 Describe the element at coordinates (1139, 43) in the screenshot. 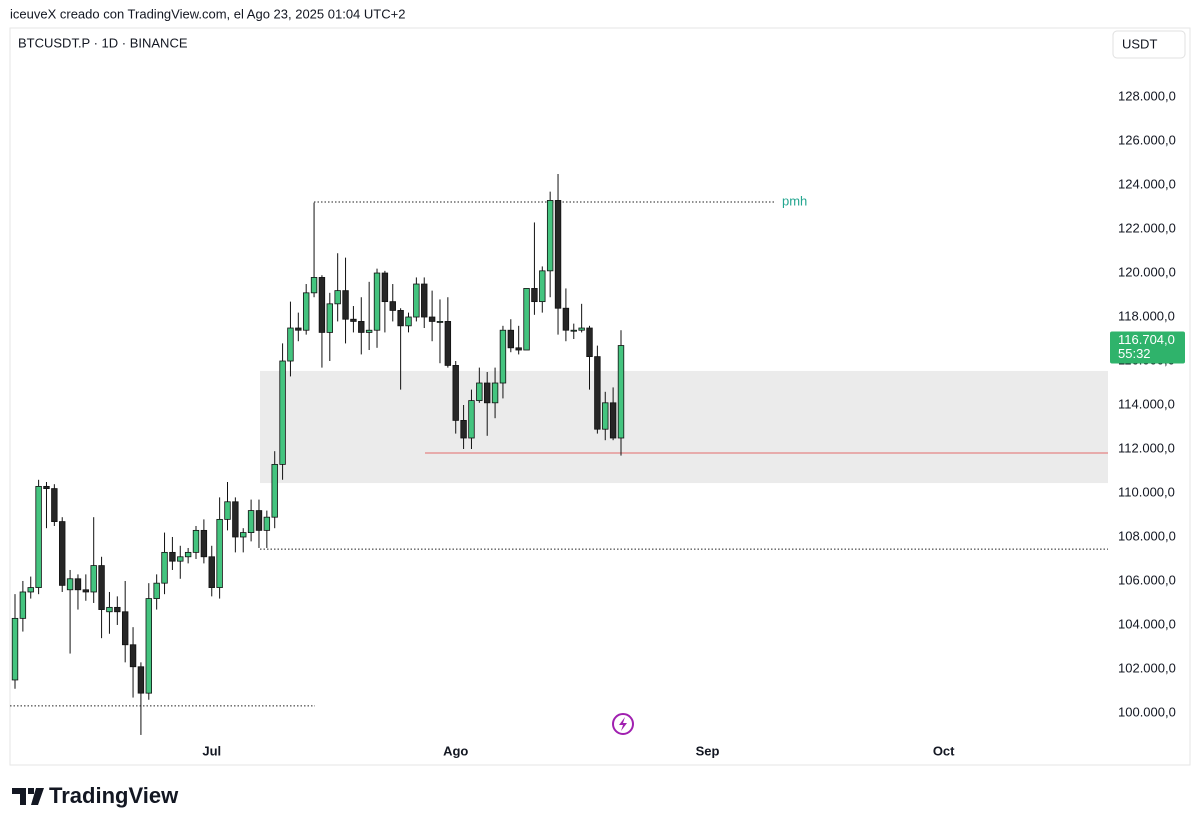

I see `currency: USDT` at that location.